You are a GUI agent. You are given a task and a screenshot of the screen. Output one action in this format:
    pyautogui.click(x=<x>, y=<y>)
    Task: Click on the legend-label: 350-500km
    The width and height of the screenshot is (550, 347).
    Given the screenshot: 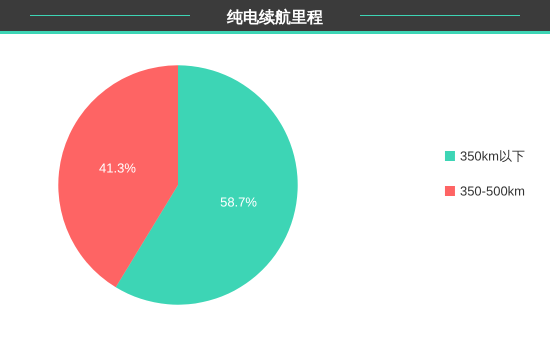 What is the action you would take?
    pyautogui.click(x=493, y=191)
    